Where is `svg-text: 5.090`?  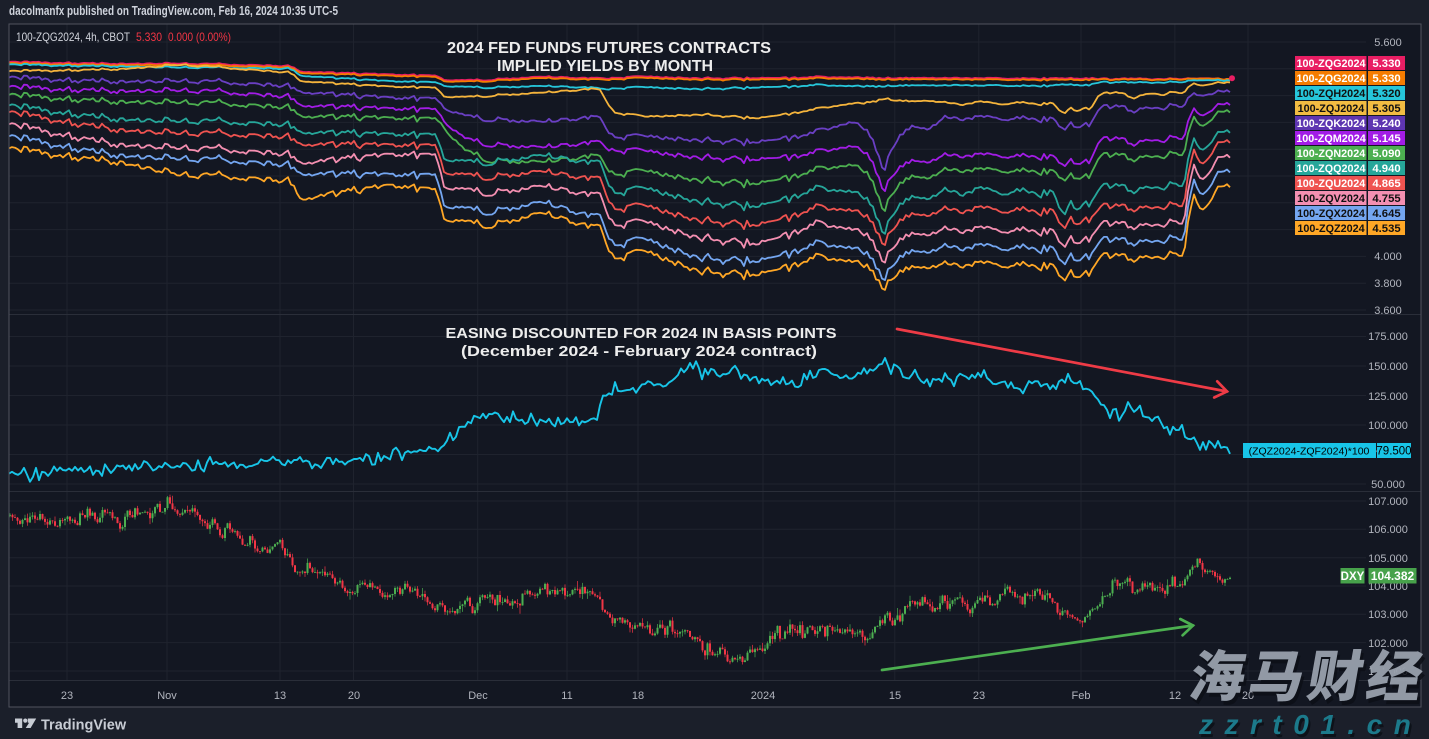 svg-text: 5.090 is located at coordinates (1386, 154).